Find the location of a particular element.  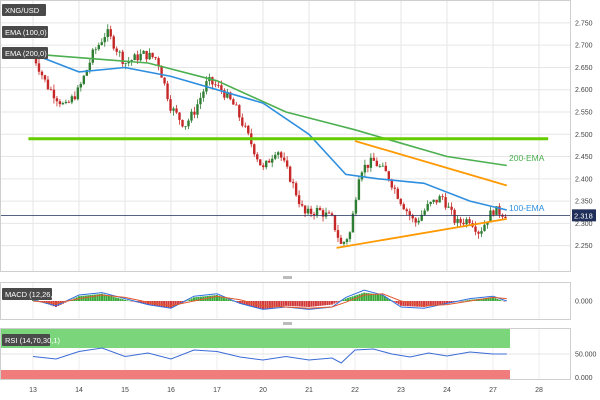

symbol-label-text: XNG/USD is located at coordinates (22, 10).